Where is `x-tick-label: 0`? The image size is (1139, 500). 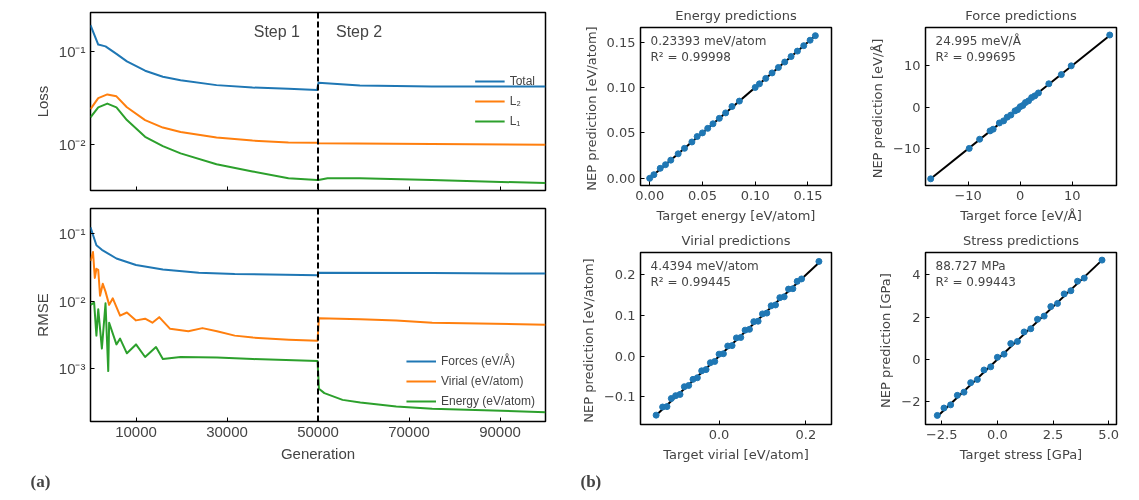 x-tick-label: 0 is located at coordinates (1020, 195).